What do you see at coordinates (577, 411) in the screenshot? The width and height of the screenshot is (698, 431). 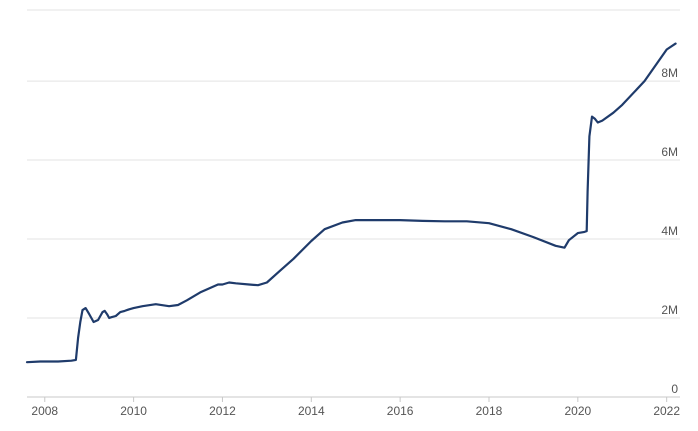 I see `x-tick-label: 2020` at bounding box center [577, 411].